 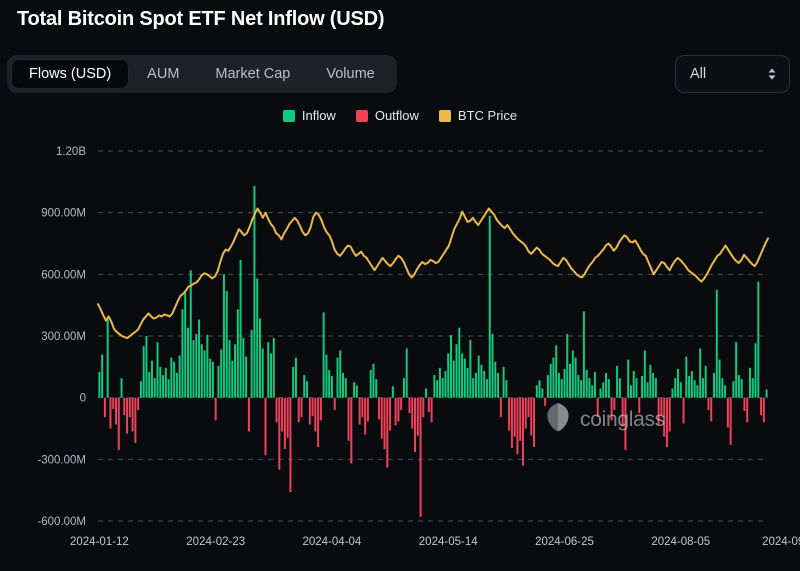 What do you see at coordinates (732, 74) in the screenshot?
I see `range-select: All` at bounding box center [732, 74].